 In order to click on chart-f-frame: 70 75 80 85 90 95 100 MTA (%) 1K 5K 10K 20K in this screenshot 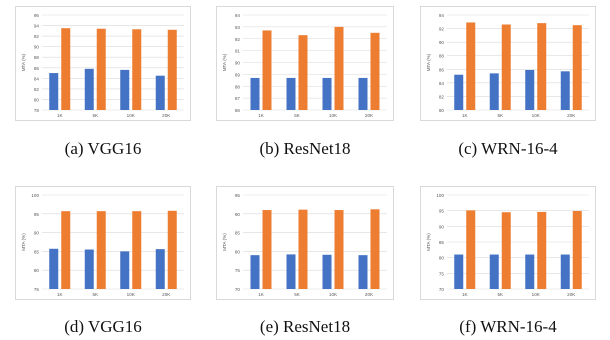, I will do `click(508, 243)`.